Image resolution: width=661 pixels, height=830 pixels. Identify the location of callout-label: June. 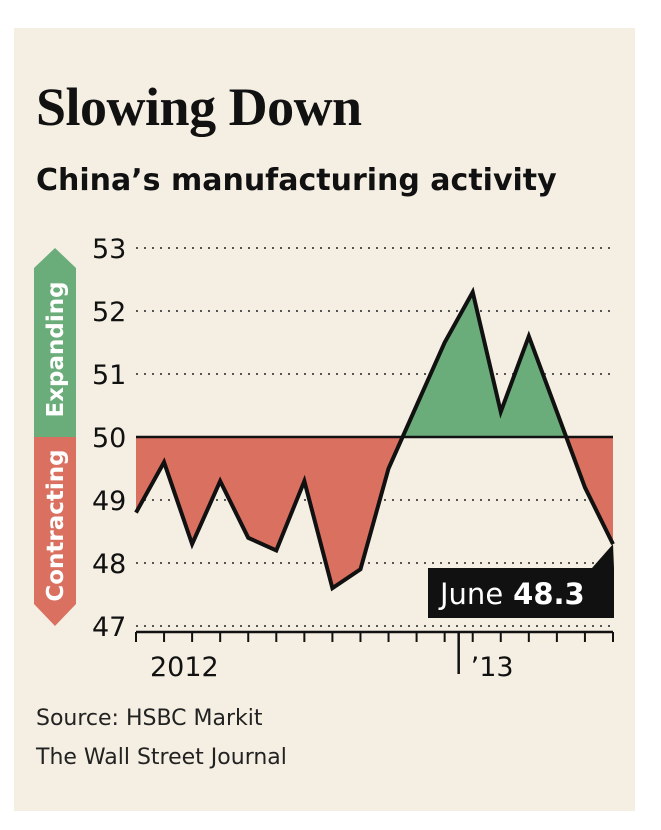
(470, 594).